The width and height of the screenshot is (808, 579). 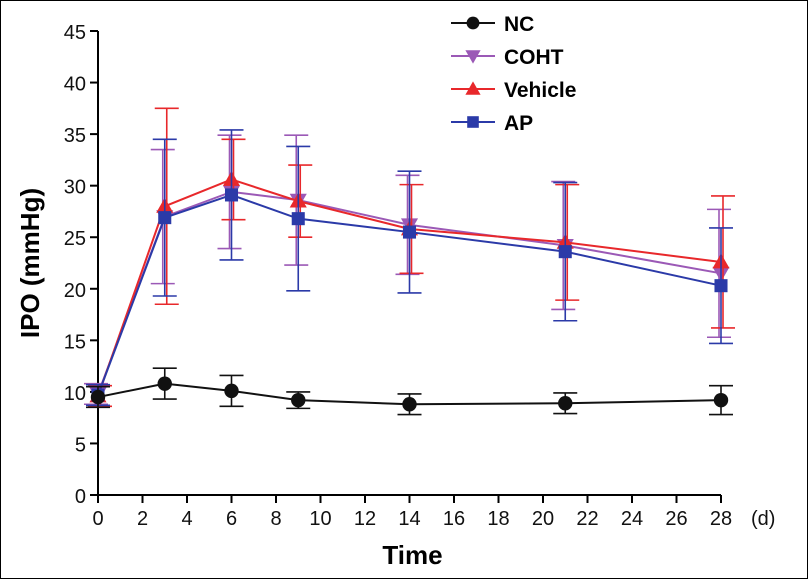 What do you see at coordinates (412, 555) in the screenshot?
I see `x-axis-title: Time` at bounding box center [412, 555].